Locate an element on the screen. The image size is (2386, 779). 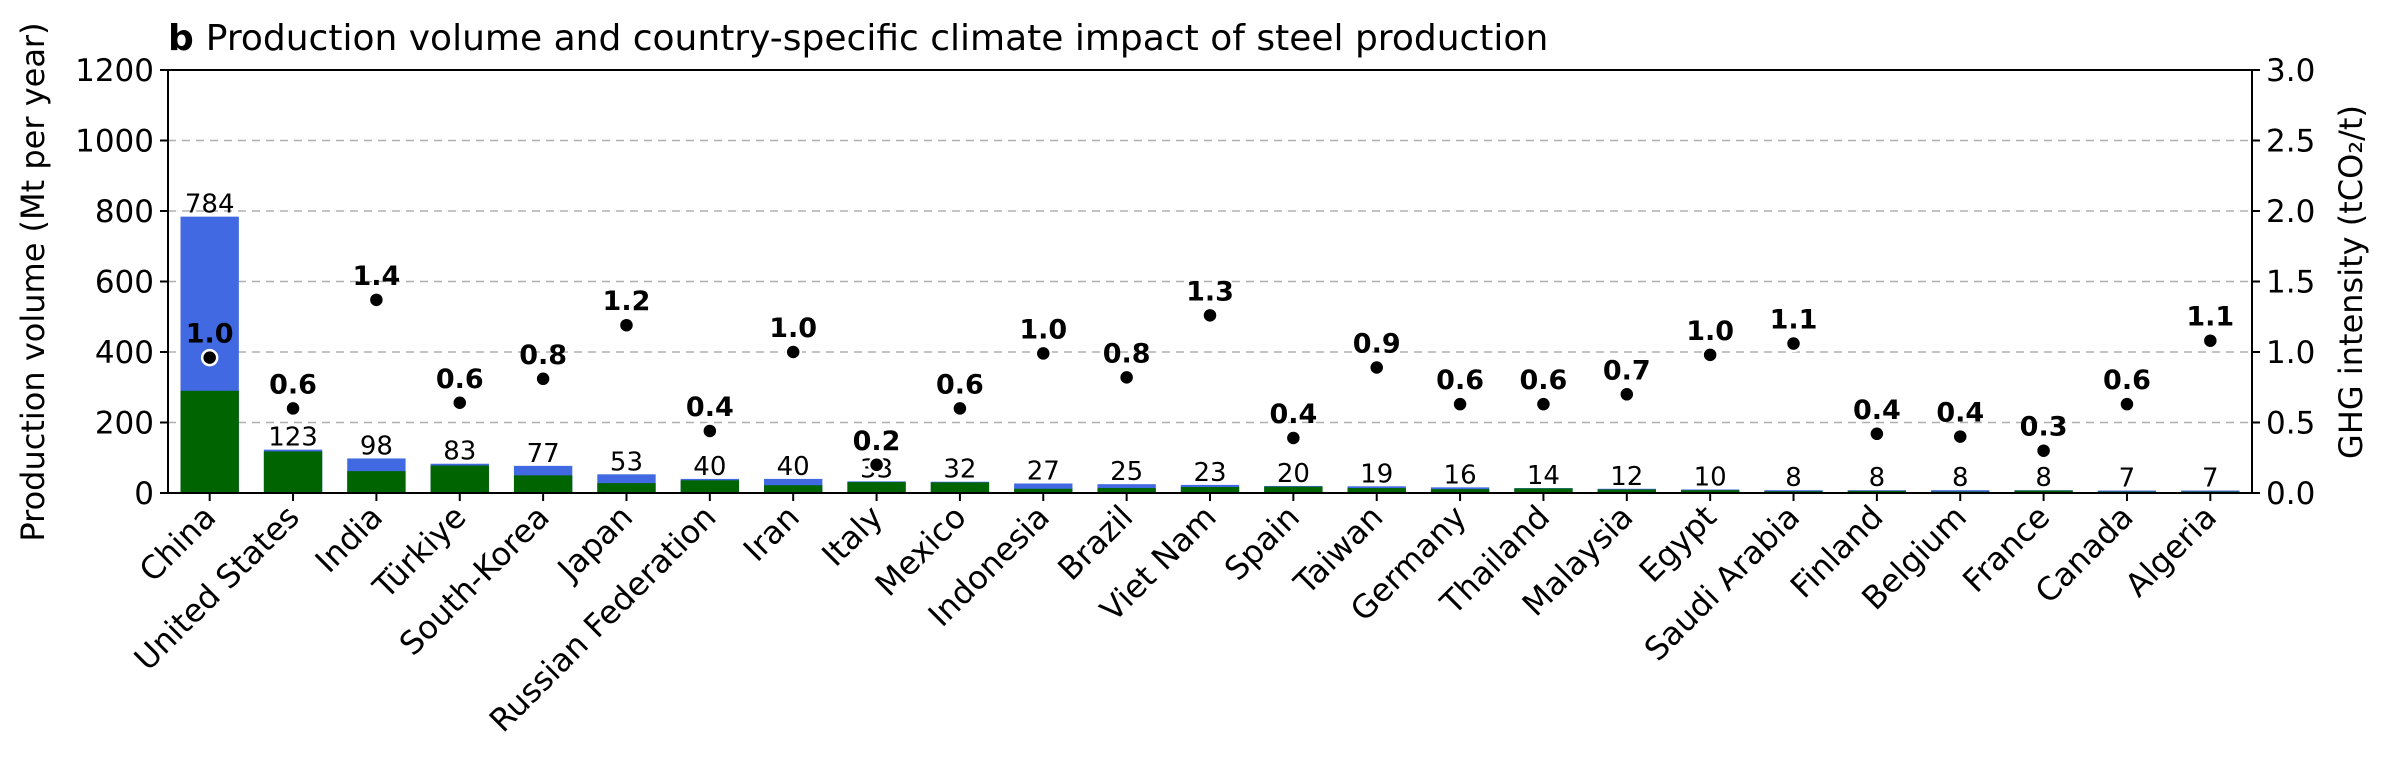
left-tick-label: 200 is located at coordinates (124, 424).